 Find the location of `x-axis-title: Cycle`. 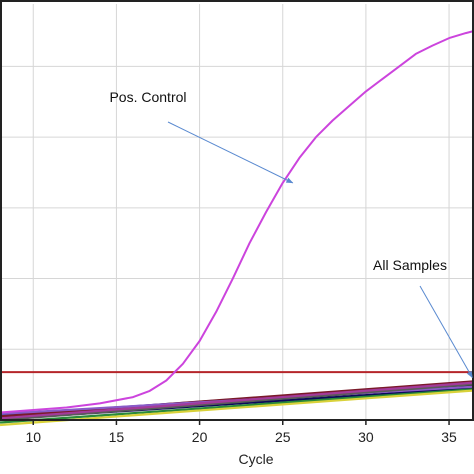

x-axis-title: Cycle is located at coordinates (255, 459).